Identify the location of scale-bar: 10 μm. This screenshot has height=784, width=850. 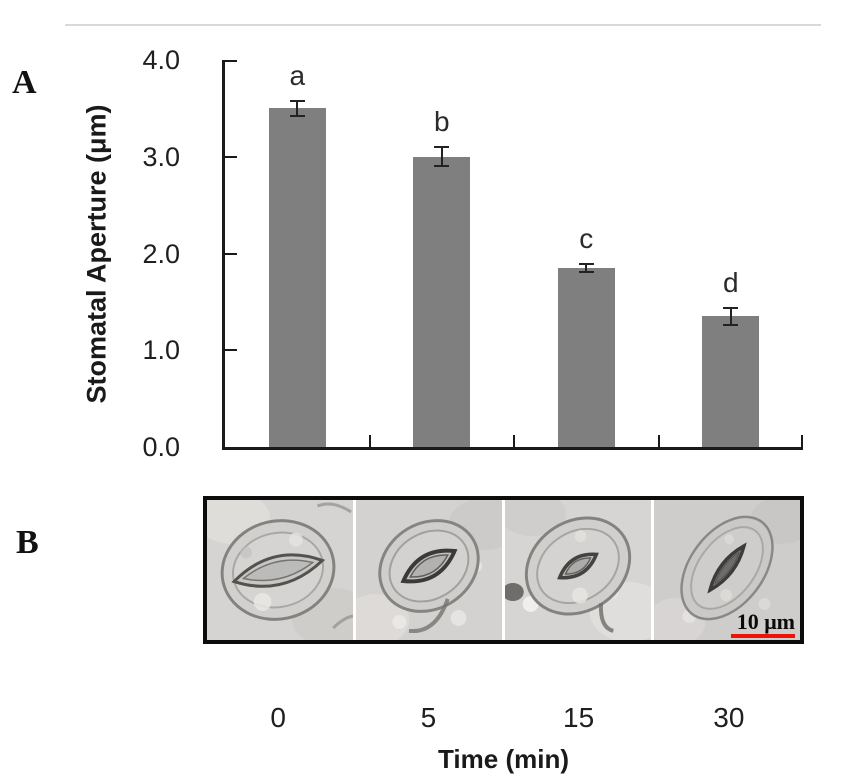
(763, 624).